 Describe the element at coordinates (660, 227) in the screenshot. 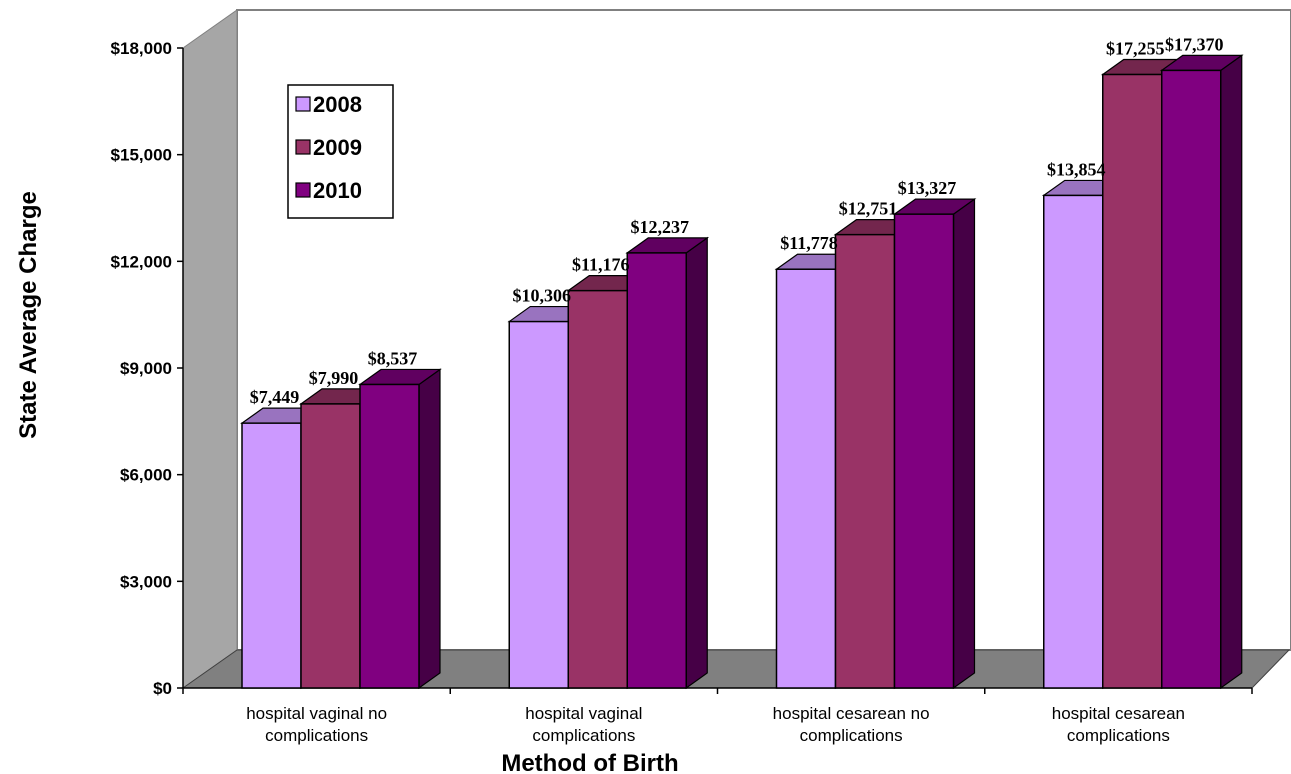

I see `data-label: $12,237` at that location.